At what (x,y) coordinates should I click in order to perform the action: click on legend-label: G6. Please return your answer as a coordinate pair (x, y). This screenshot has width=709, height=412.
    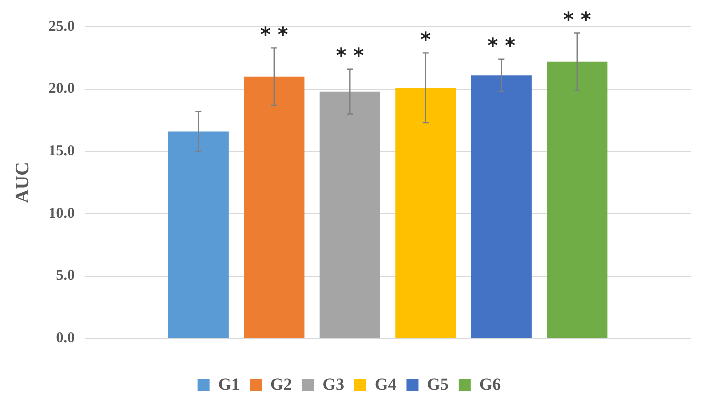
    Looking at the image, I should click on (490, 384).